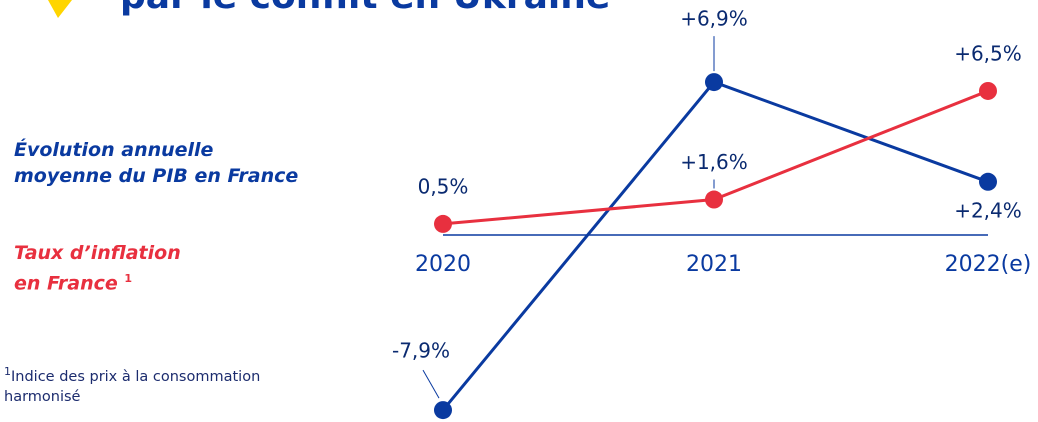 Image resolution: width=1038 pixels, height=422 pixels. Describe the element at coordinates (988, 210) in the screenshot. I see `data-label: +2,4%` at that location.